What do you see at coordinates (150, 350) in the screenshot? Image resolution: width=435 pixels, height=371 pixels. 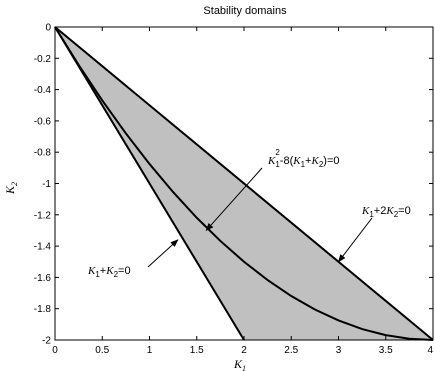 I see `x-tick-label: 1` at bounding box center [150, 350].